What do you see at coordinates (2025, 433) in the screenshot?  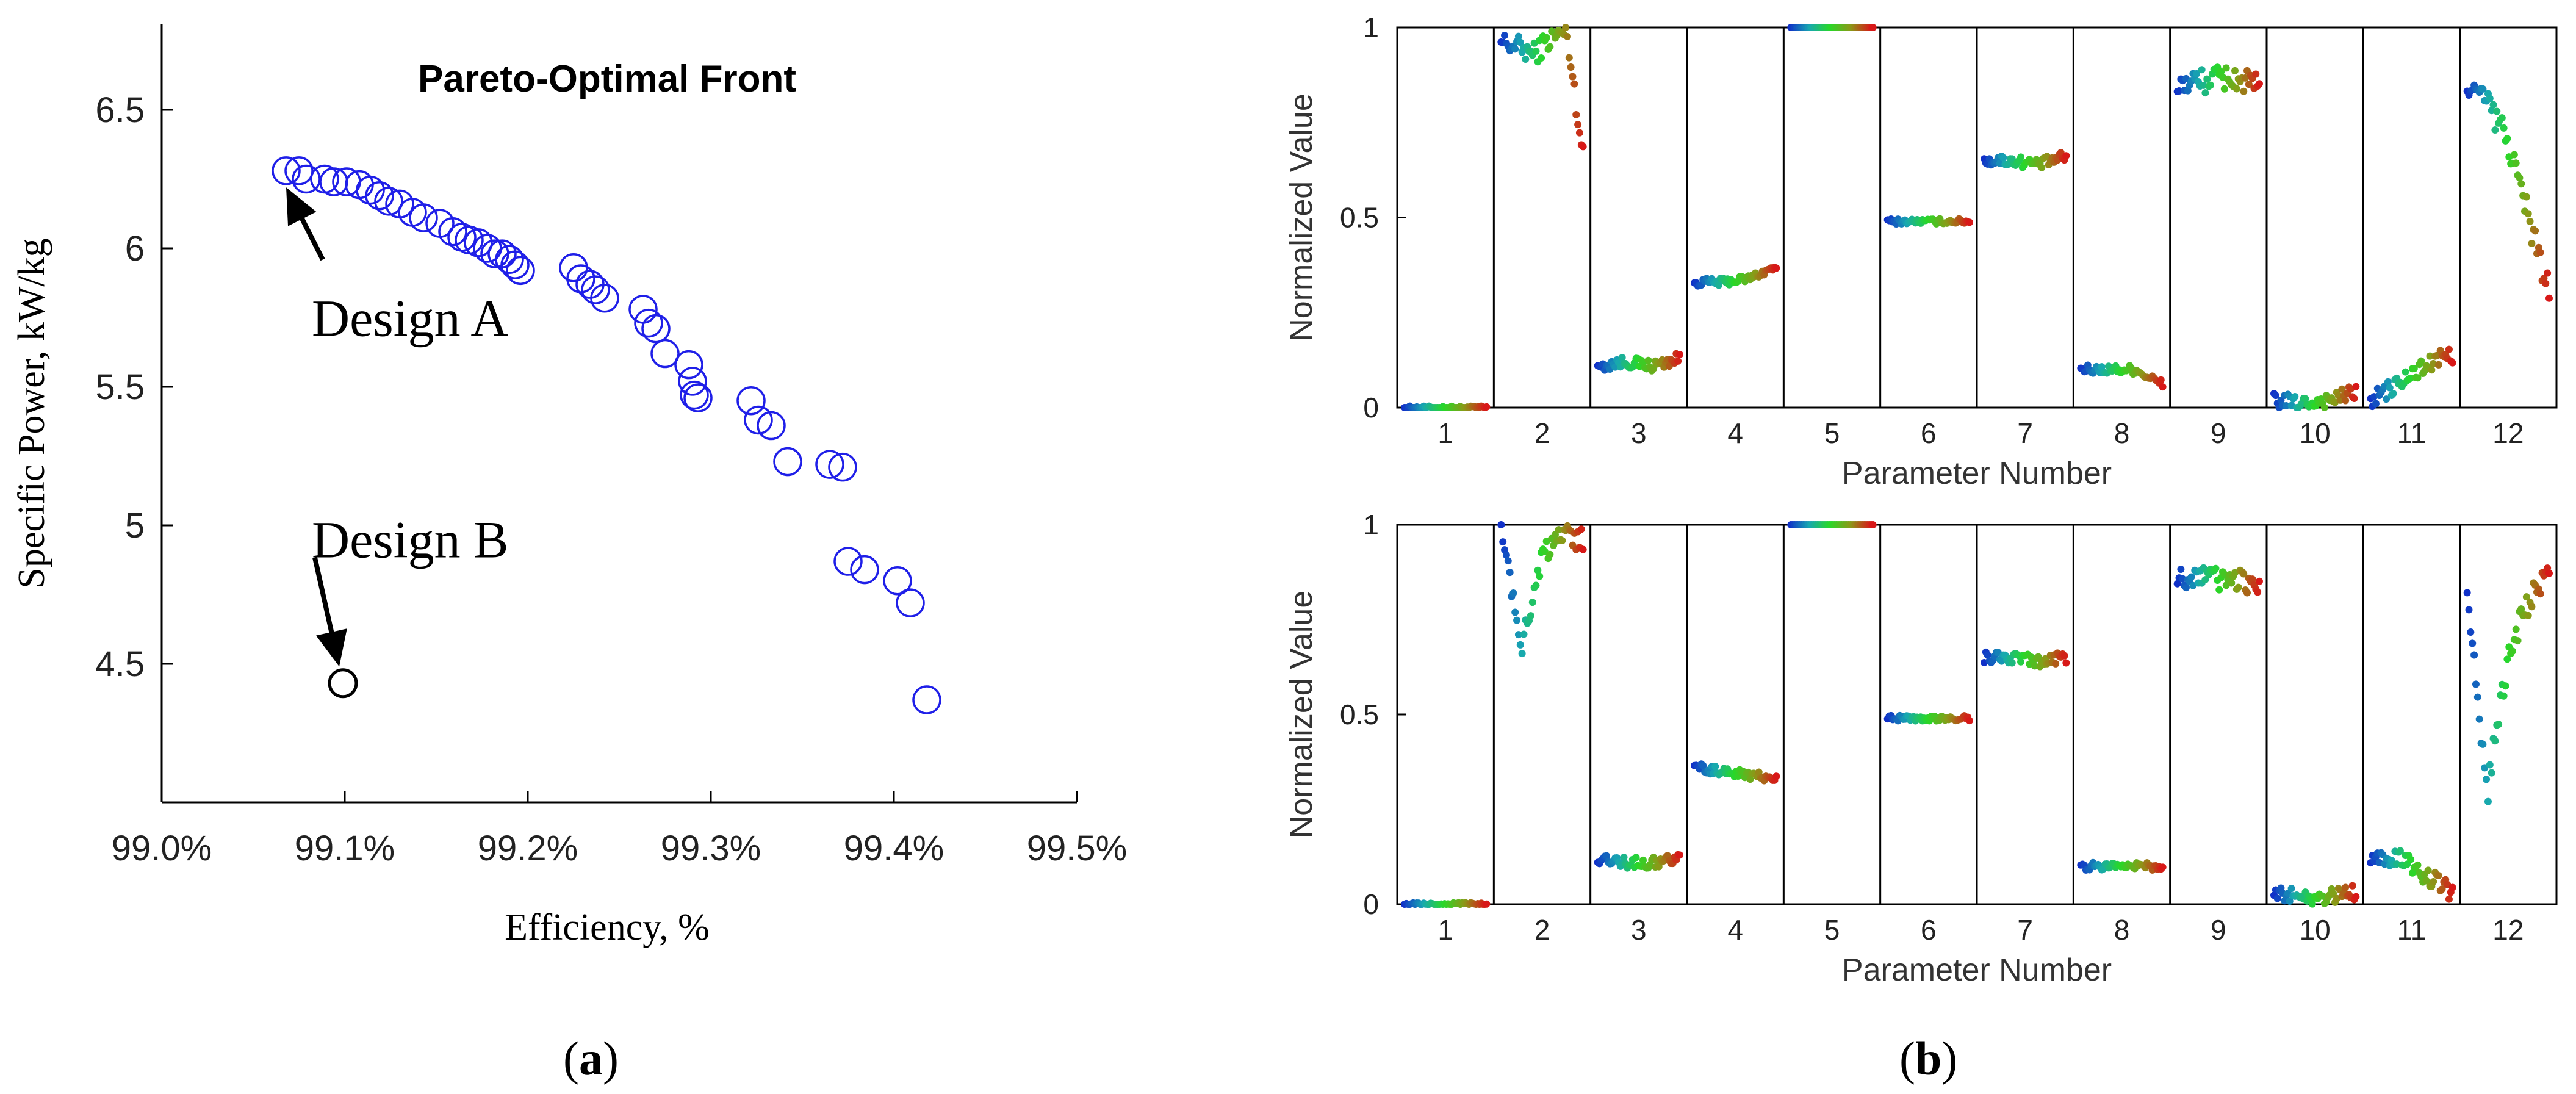 I see `x-tick-label: 7` at bounding box center [2025, 433].